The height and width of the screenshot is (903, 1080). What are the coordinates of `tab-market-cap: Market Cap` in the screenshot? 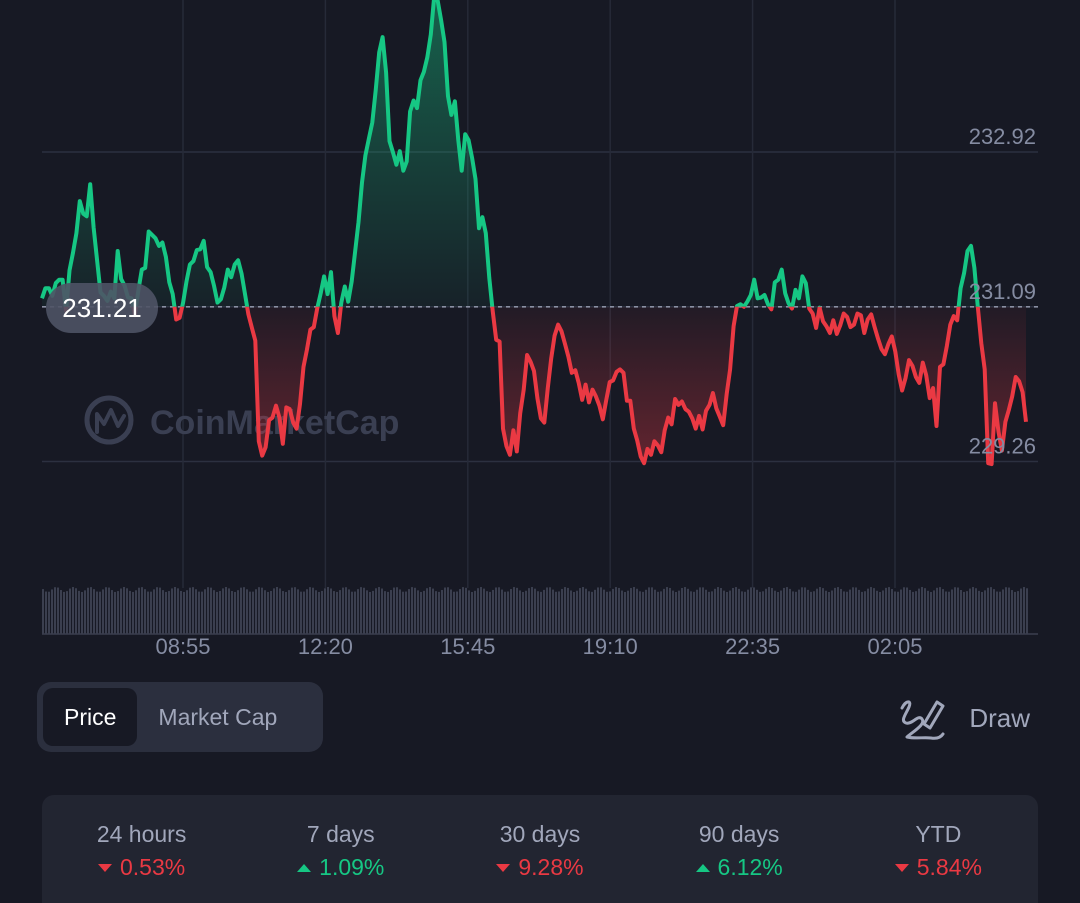 It's located at (218, 717).